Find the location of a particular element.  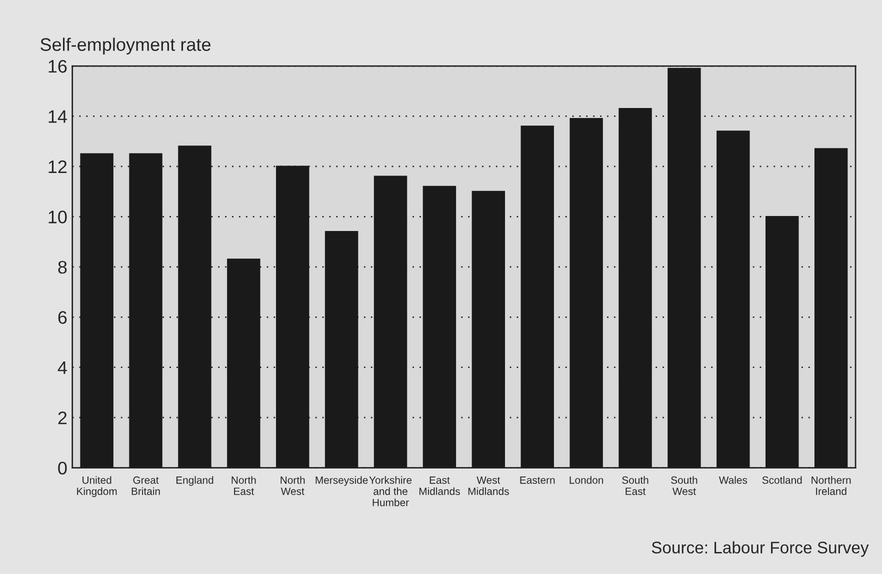

y-axis-title: Self-employment rate is located at coordinates (125, 46).